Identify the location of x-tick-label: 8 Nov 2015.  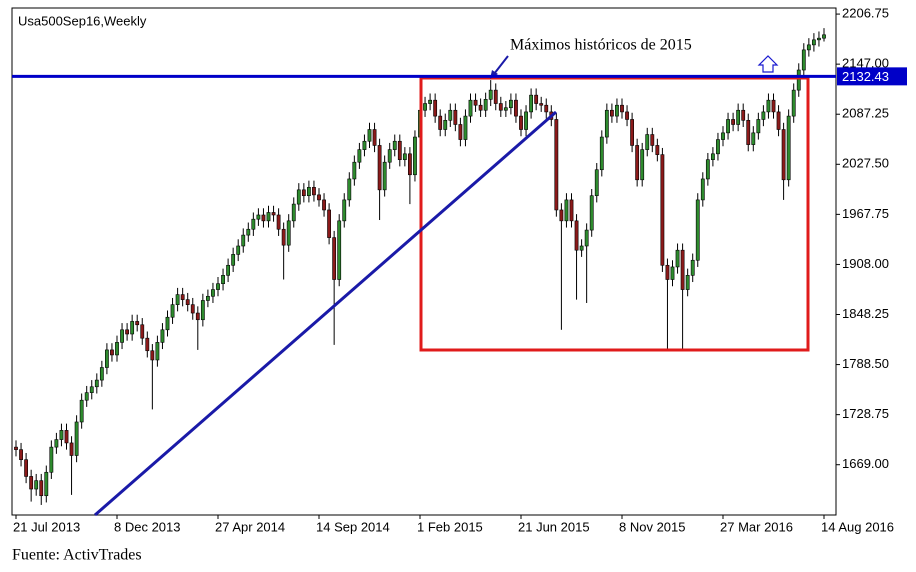
(652, 526).